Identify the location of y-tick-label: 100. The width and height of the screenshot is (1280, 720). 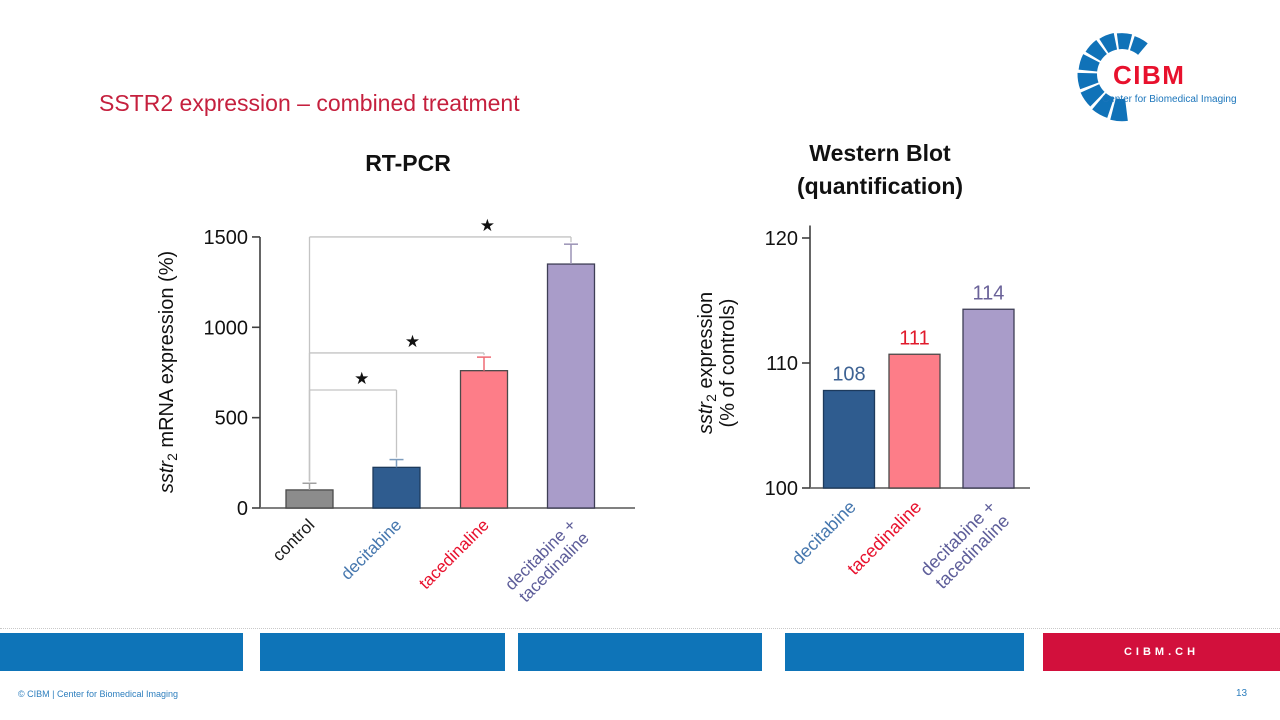
(781, 489).